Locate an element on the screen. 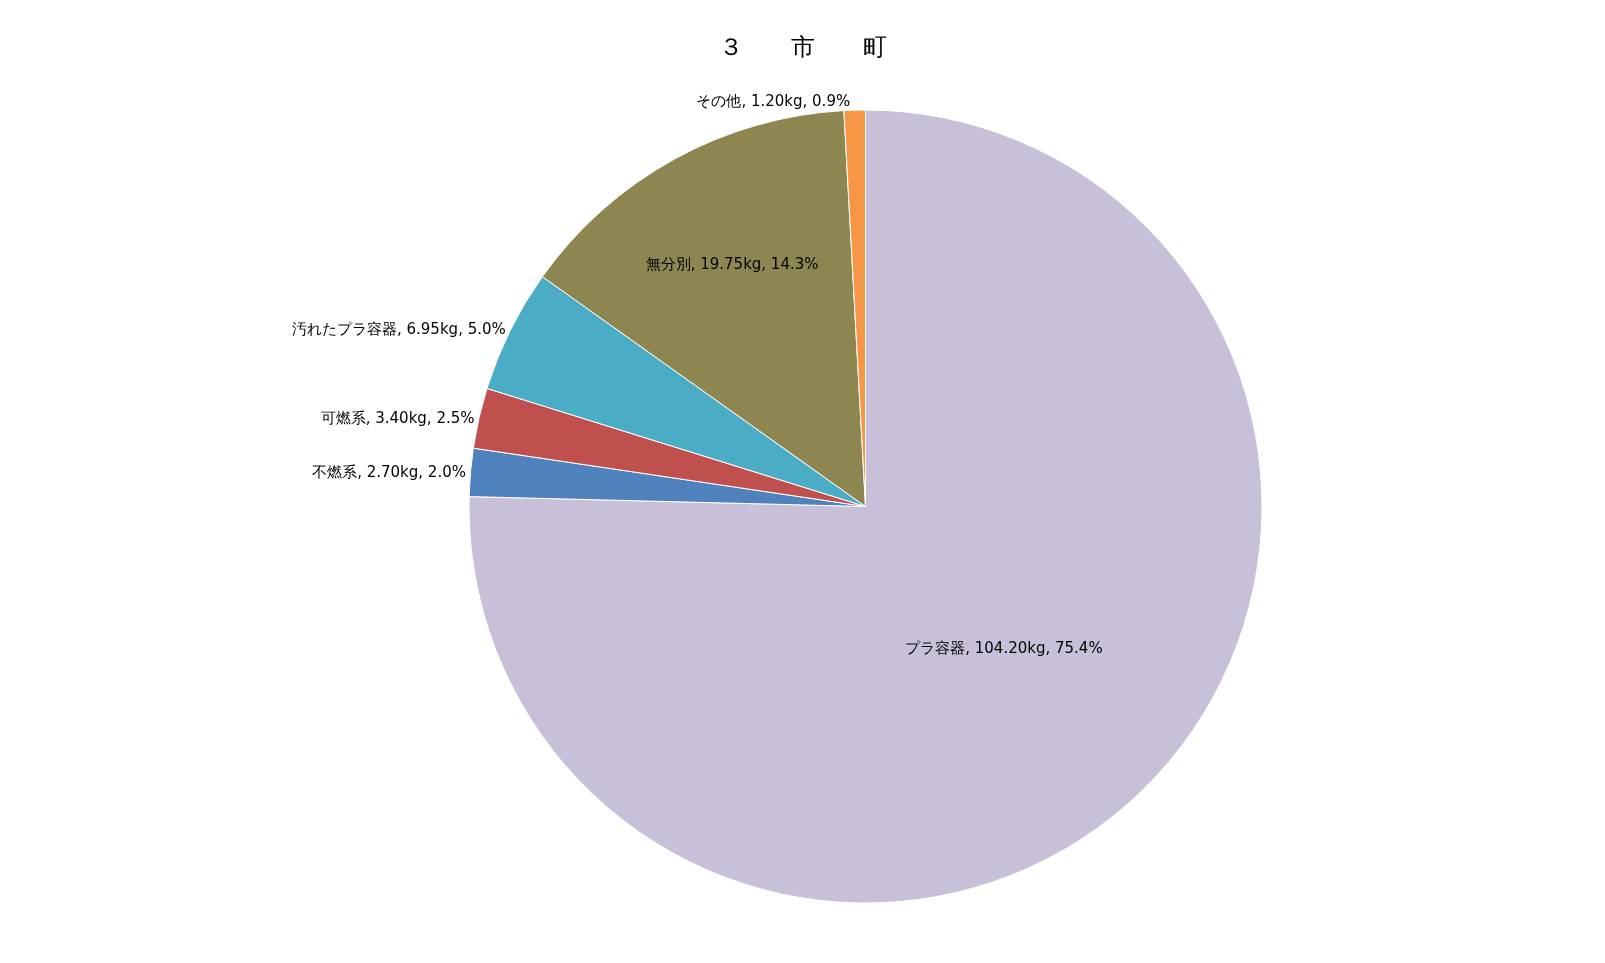 The width and height of the screenshot is (1605, 963). slice-label: 不燃系, 2.70kg, 2.0% is located at coordinates (389, 472).